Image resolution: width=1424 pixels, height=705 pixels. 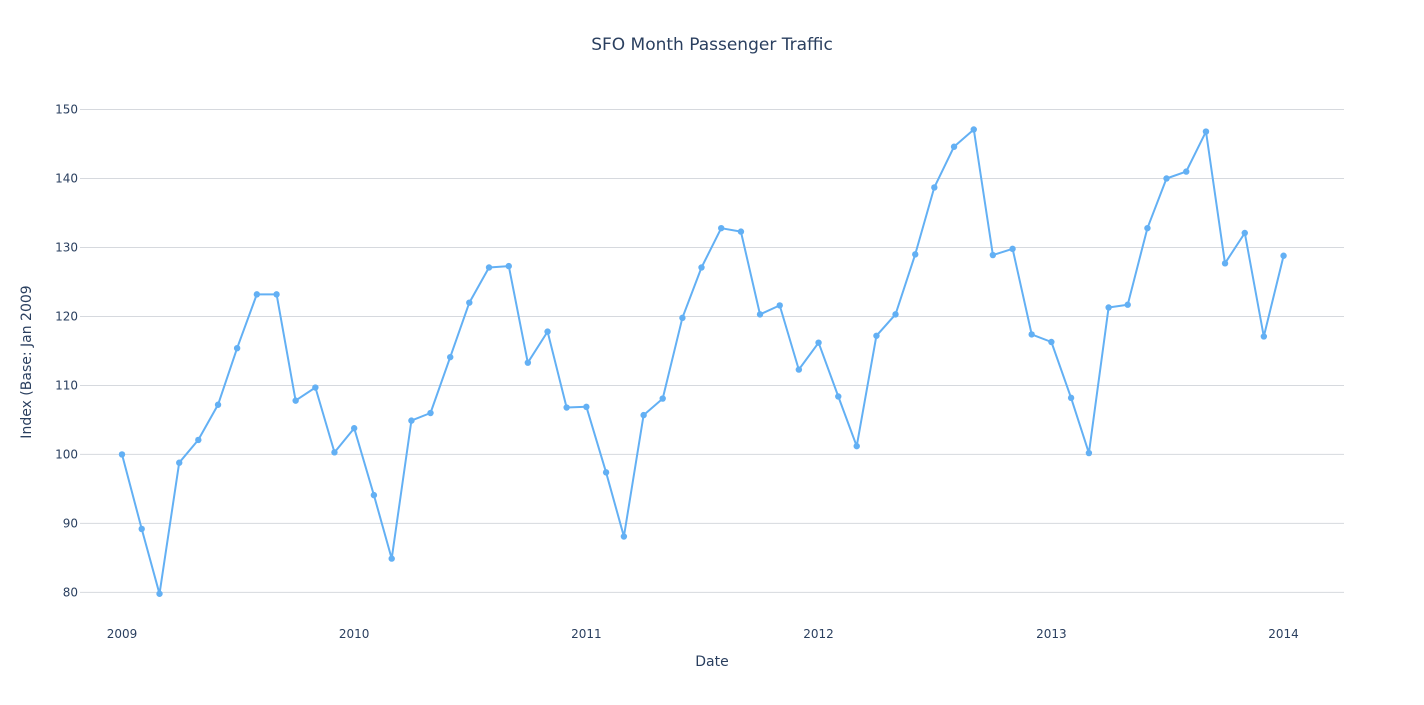 What do you see at coordinates (1051, 634) in the screenshot?
I see `x-tick-label: 2013` at bounding box center [1051, 634].